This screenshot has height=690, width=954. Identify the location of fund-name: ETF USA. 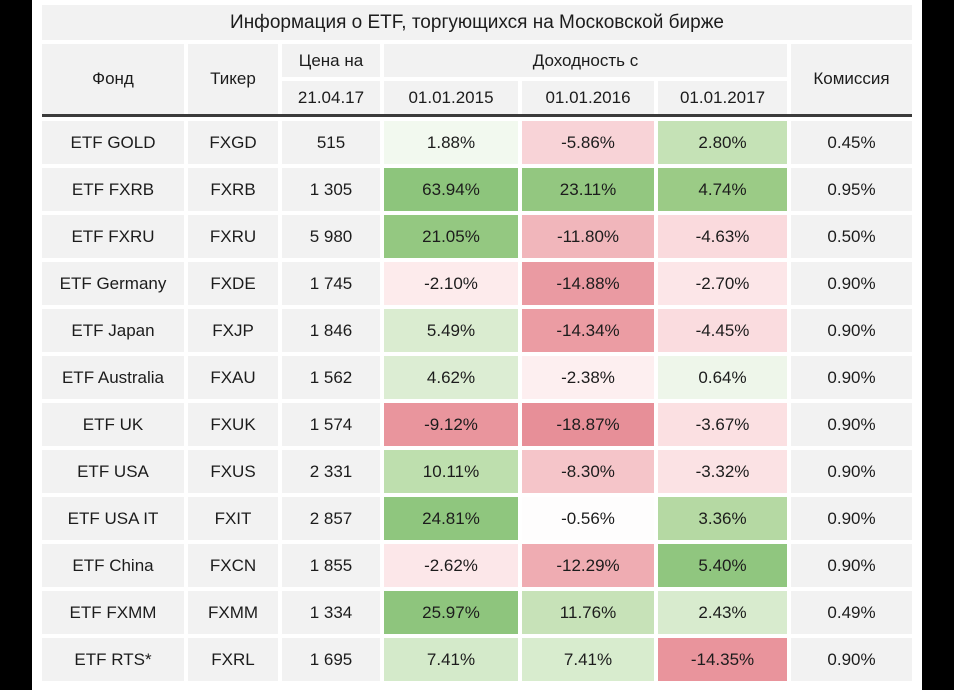
(113, 471).